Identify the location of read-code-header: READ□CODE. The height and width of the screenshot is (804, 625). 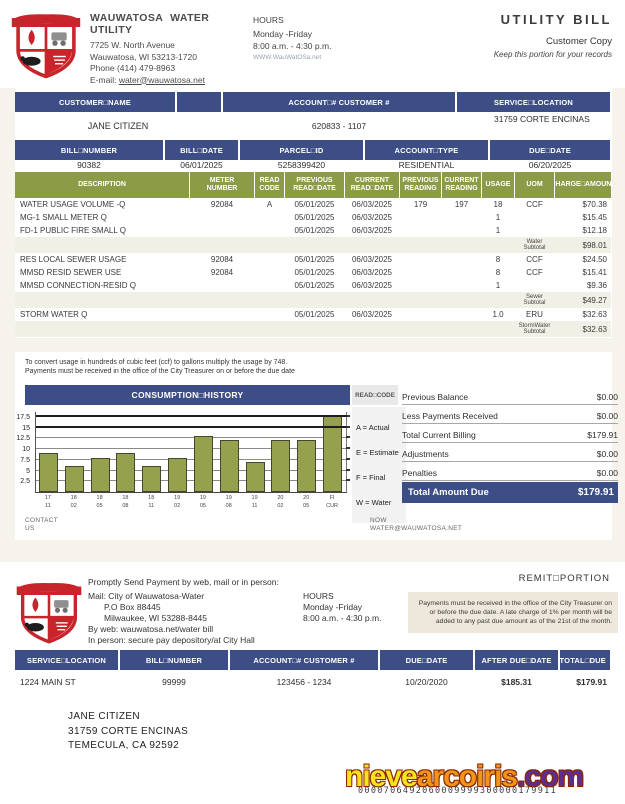
(375, 395).